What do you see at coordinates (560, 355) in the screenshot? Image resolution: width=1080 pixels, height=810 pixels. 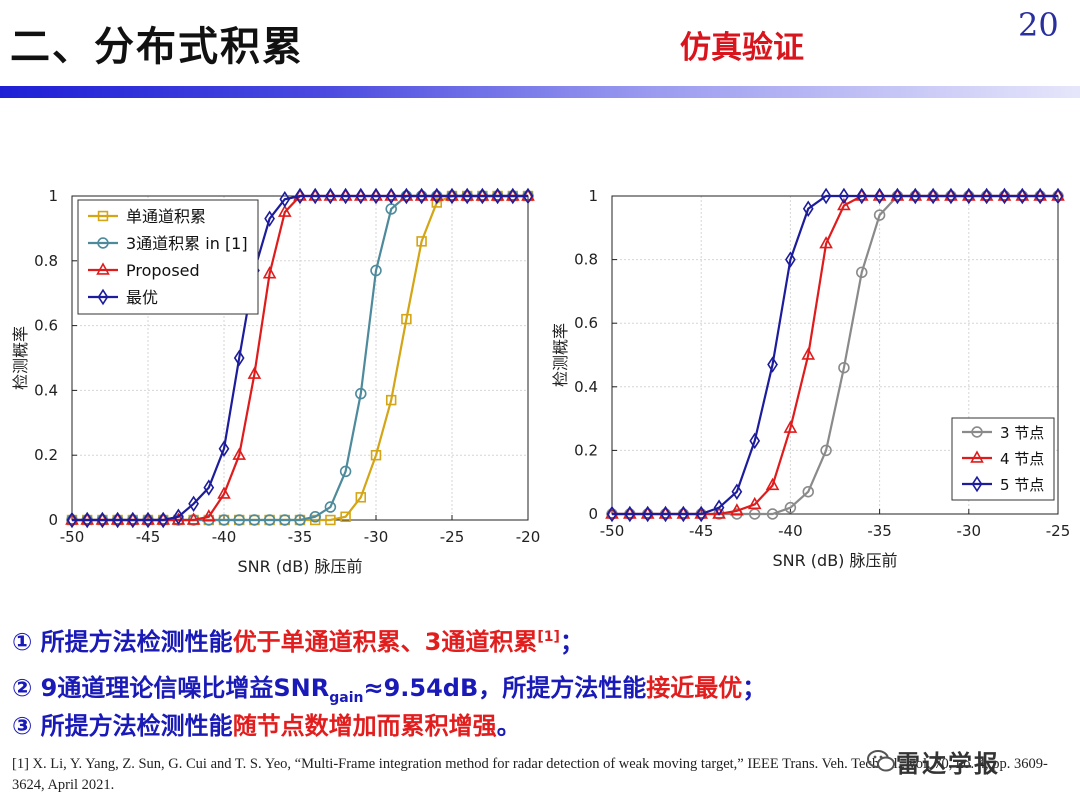 I see `chart1-ylabel: 检测概率` at bounding box center [560, 355].